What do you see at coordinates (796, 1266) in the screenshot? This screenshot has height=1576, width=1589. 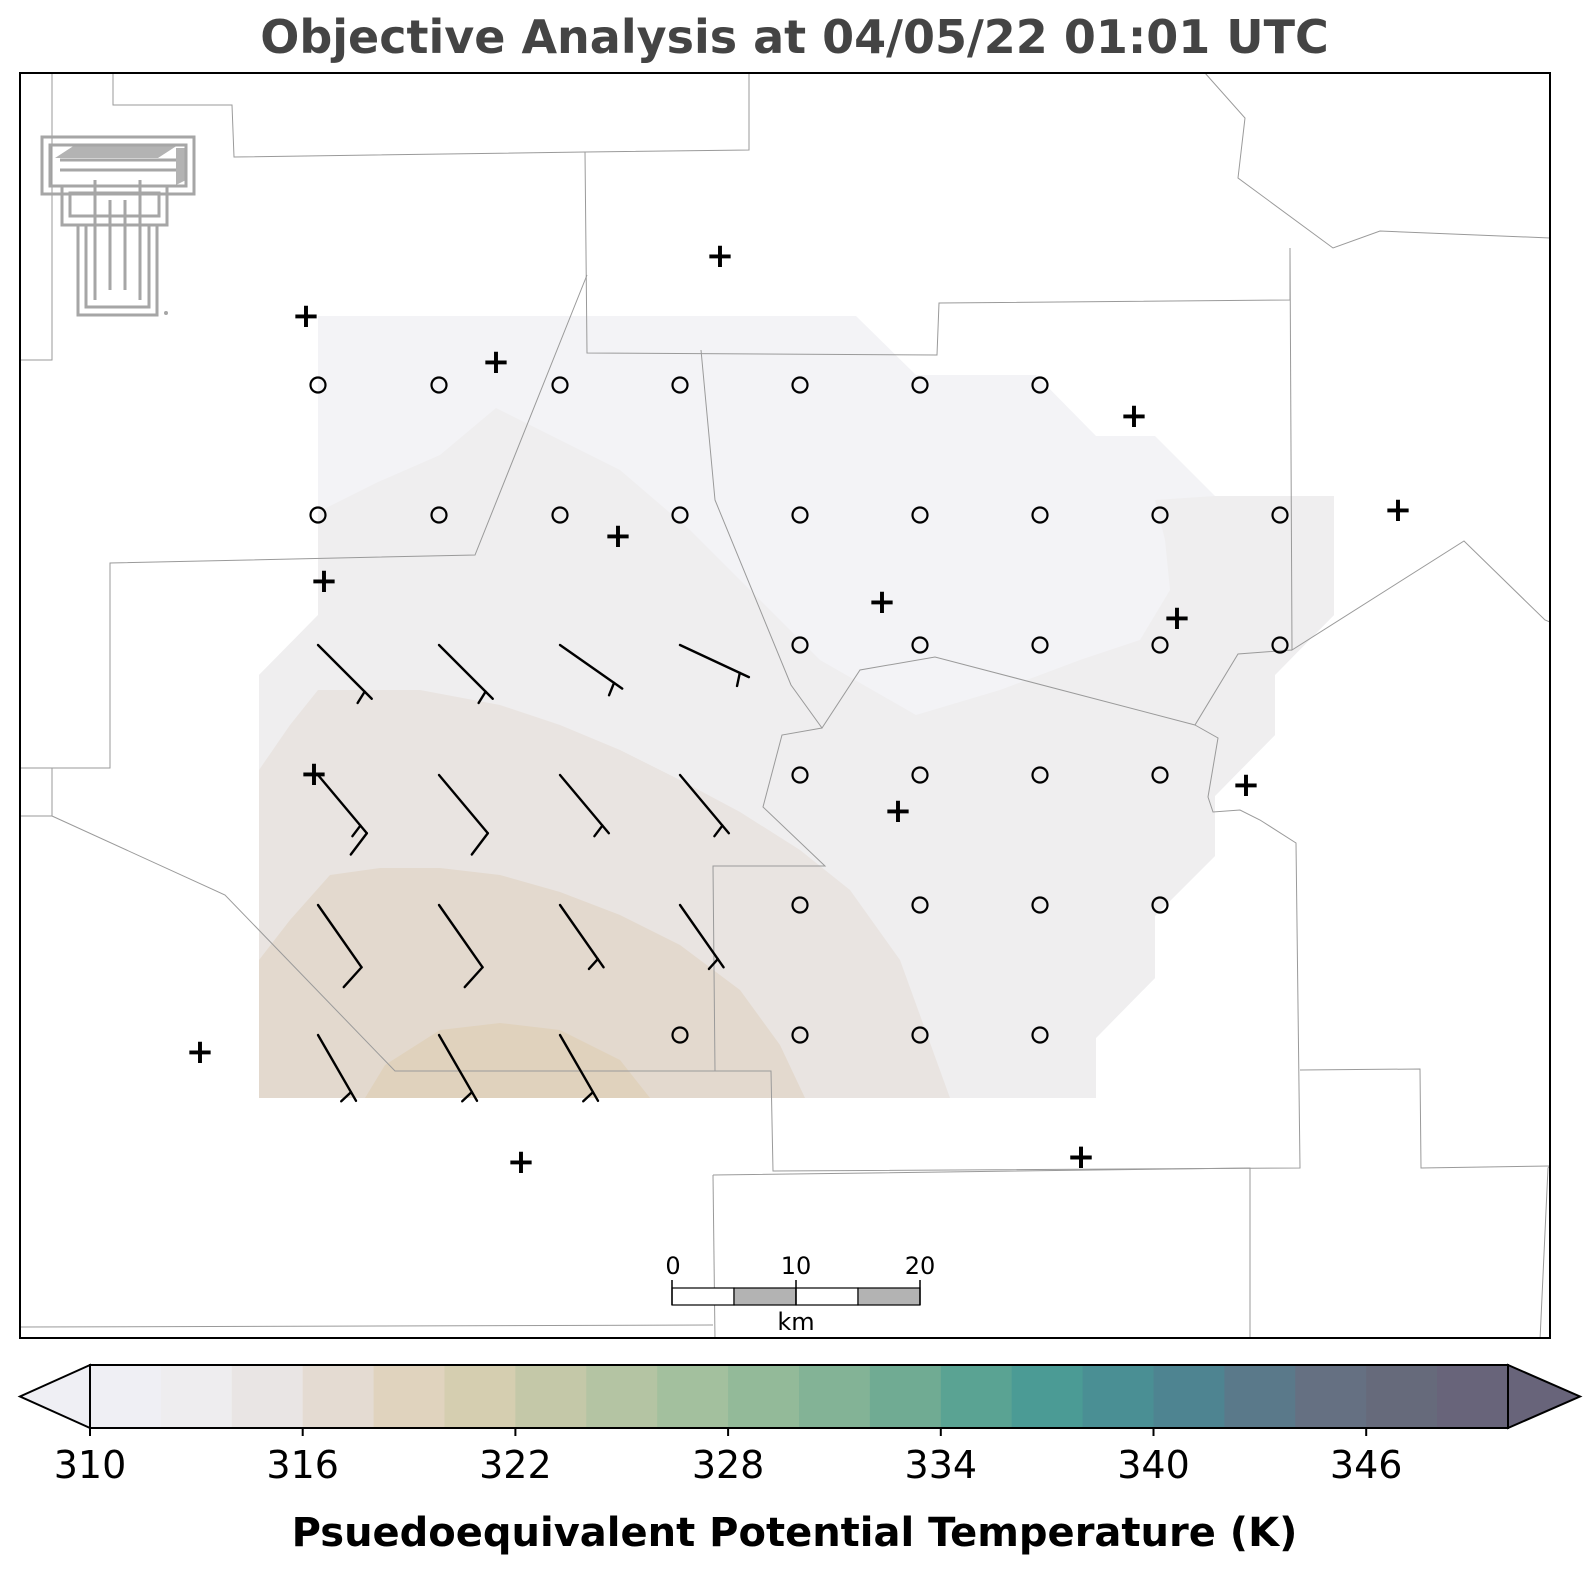 I see `scale-bar-tick-10: 10` at bounding box center [796, 1266].